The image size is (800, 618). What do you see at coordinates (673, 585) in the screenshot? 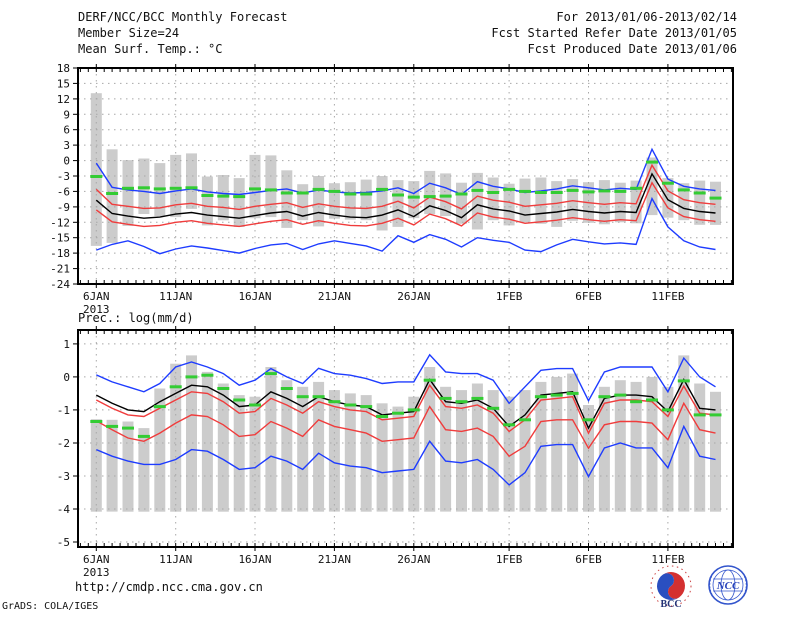
I see `bcc-swirl-red` at bounding box center [673, 585].